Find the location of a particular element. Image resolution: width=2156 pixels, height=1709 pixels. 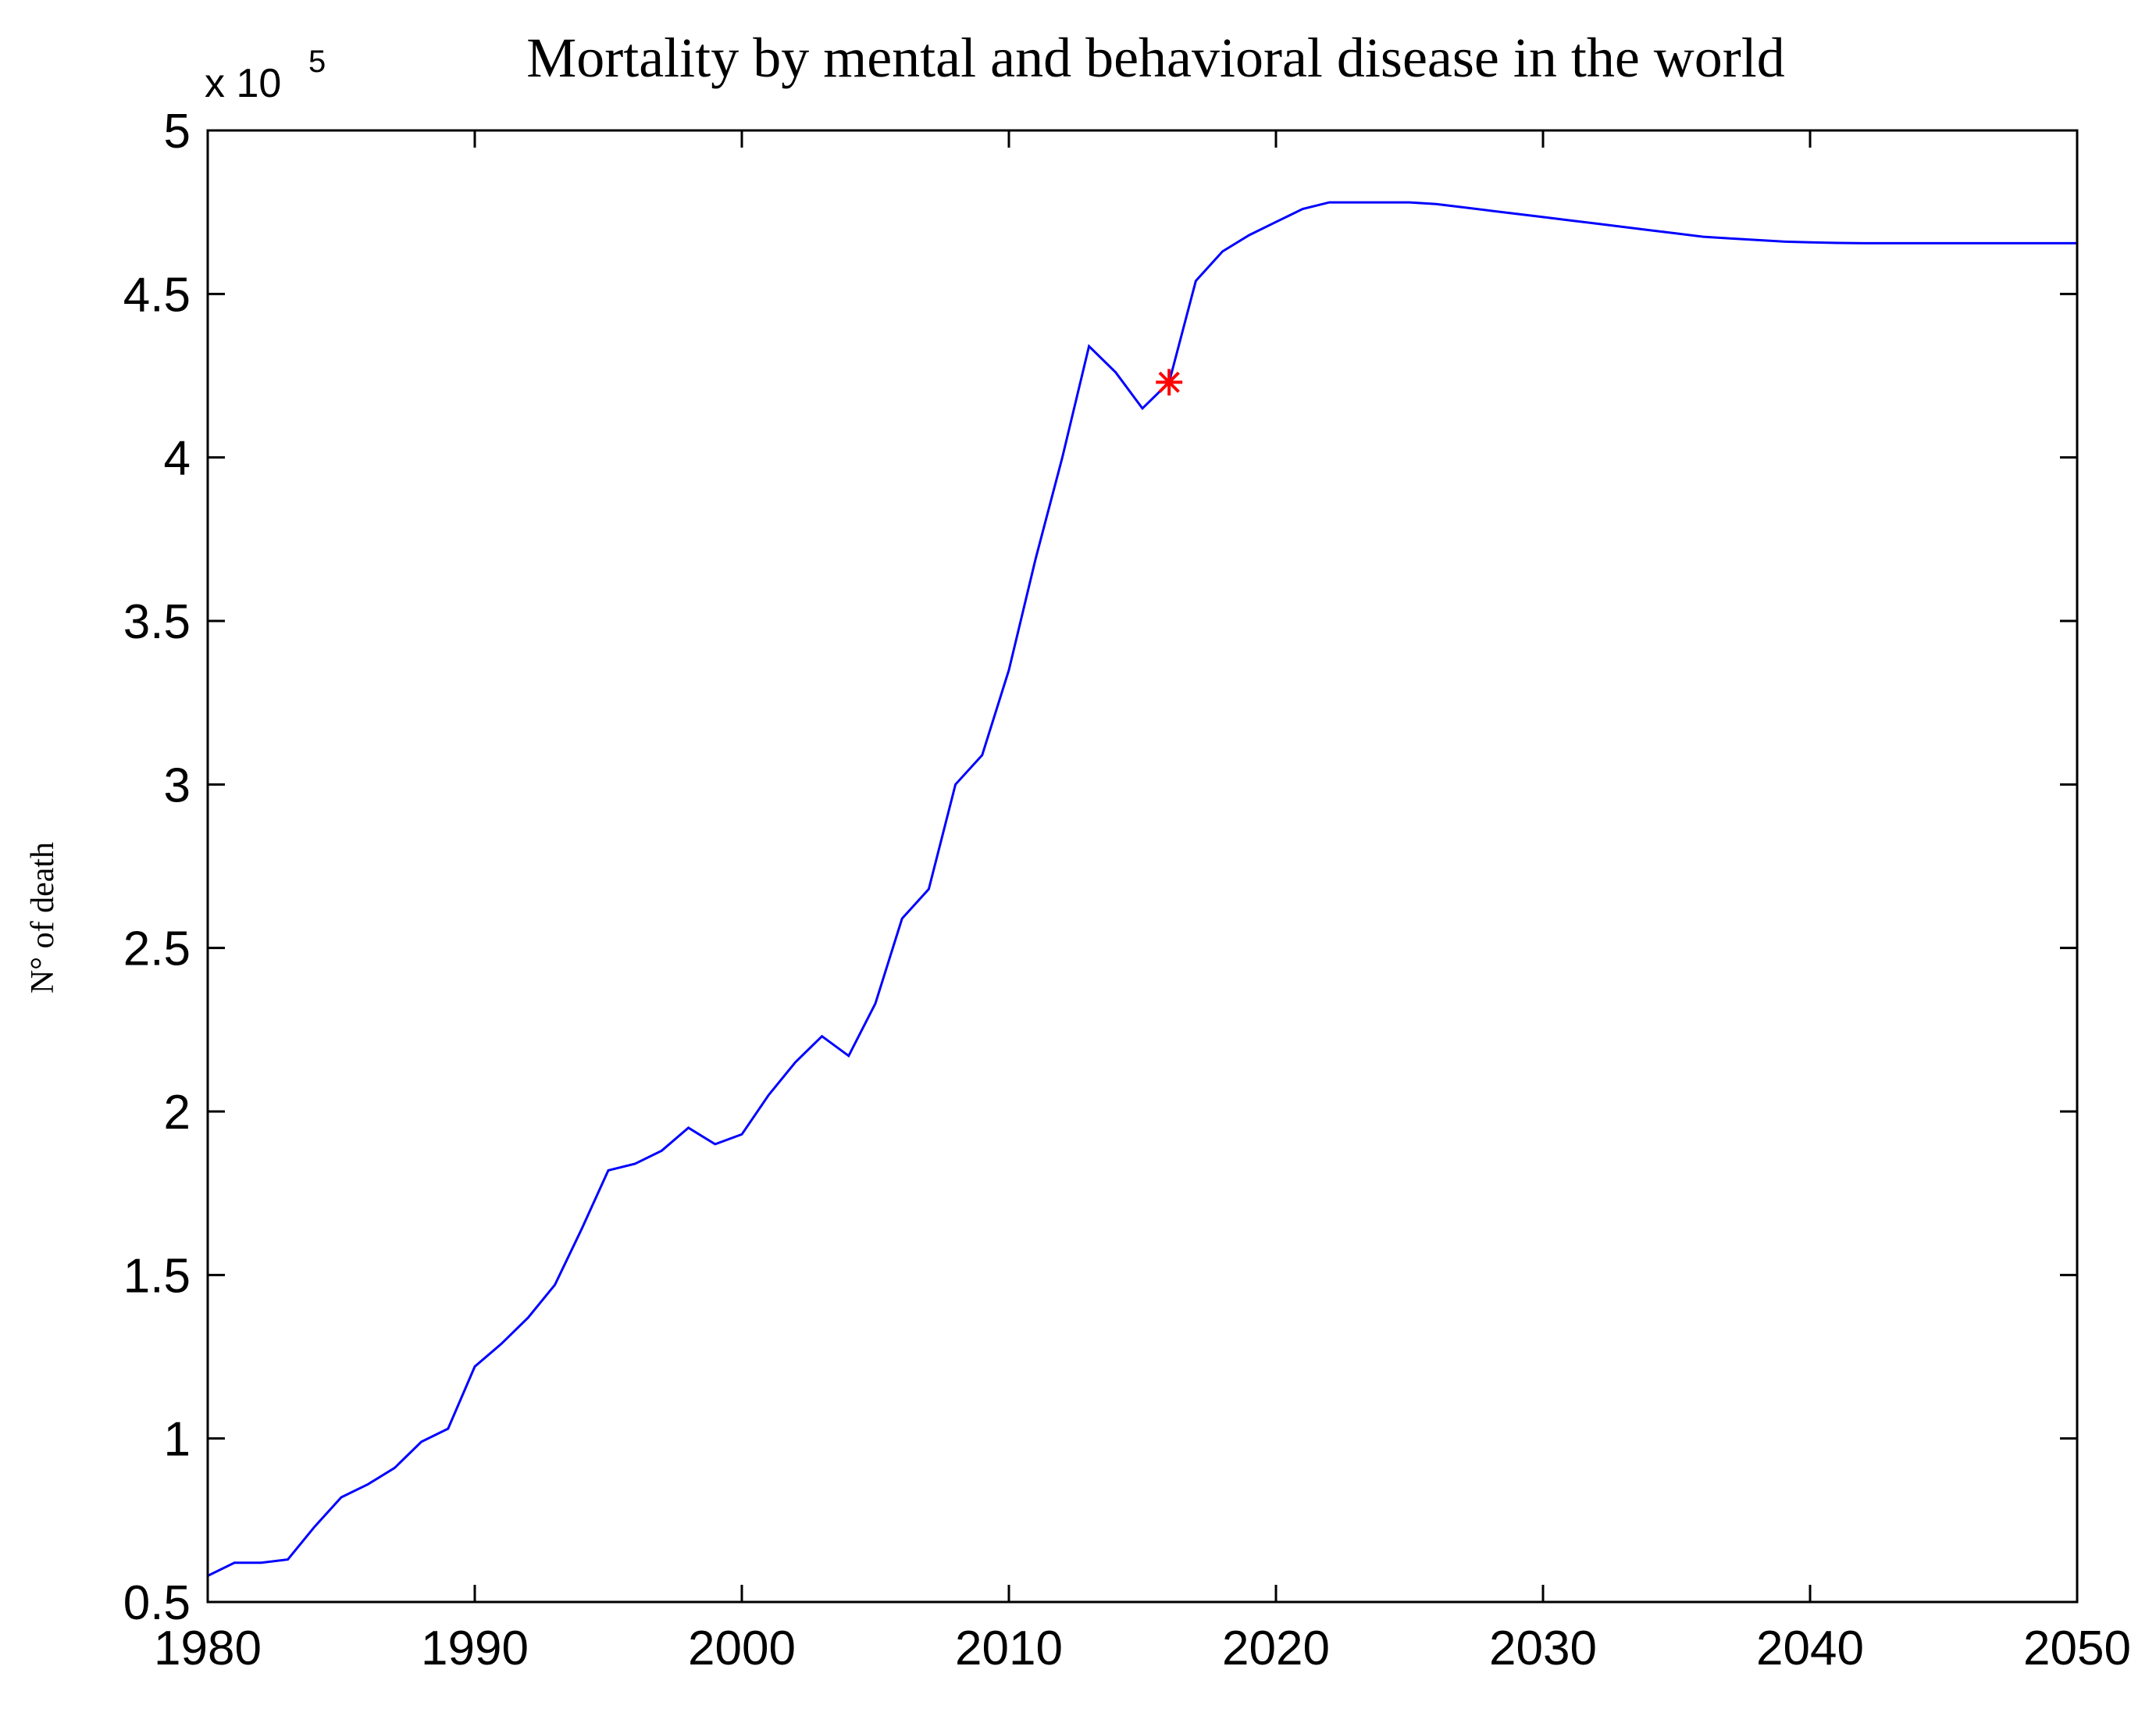

y-axis-label: N° of death is located at coordinates (43, 918).